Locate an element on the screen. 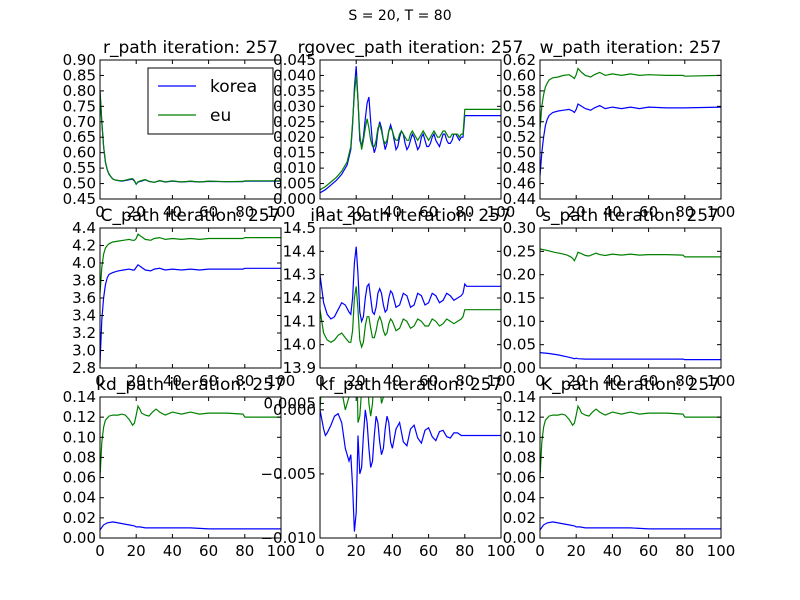  y-tick-label: 4.0 is located at coordinates (84, 263).